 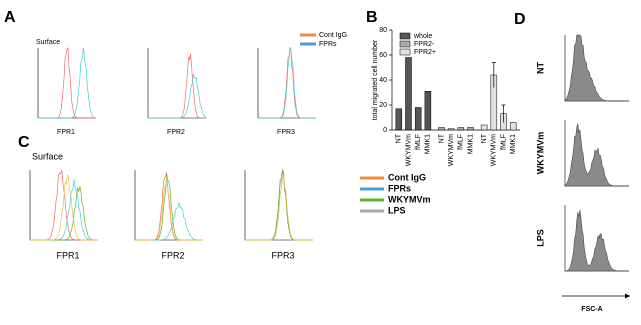 What do you see at coordinates (425, 52) in the screenshot?
I see `legend-label: FPR2+` at bounding box center [425, 52].